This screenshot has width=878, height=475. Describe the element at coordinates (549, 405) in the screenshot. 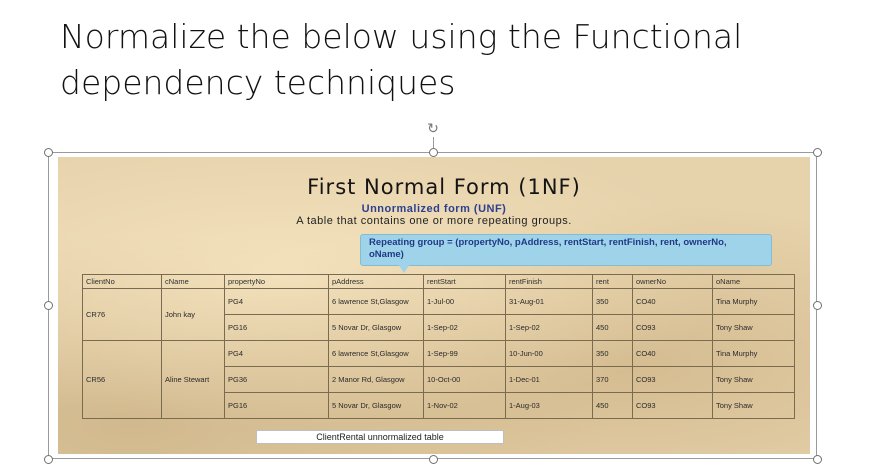

I see `cell-rentfinish: 1-Aug-03` at that location.